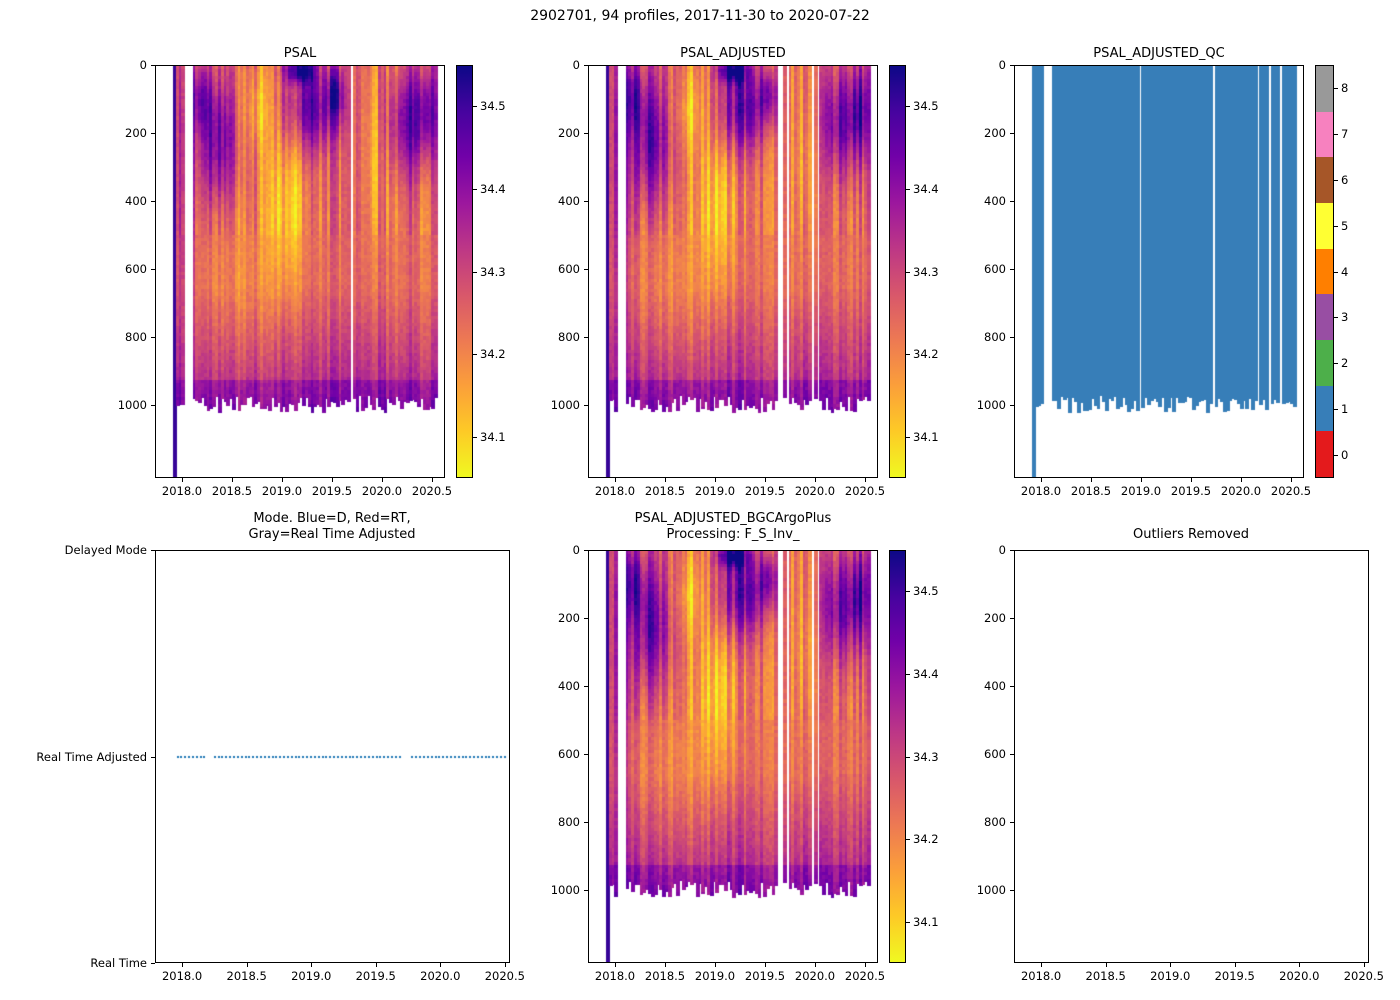  I want to click on x-tick-label: 2019.5, so click(765, 491).